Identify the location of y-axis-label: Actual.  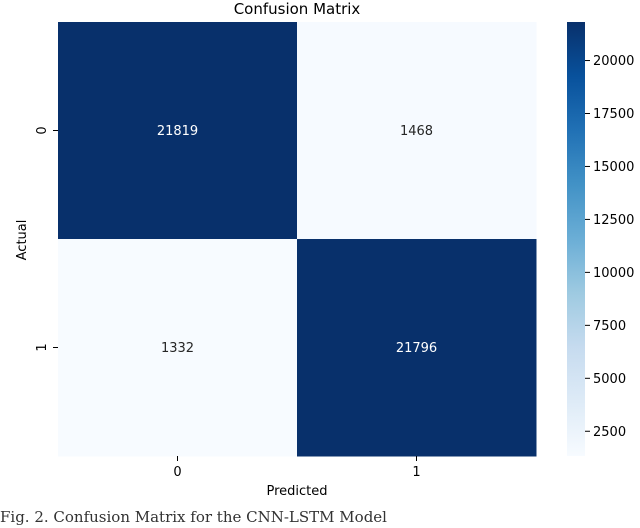
(22, 240).